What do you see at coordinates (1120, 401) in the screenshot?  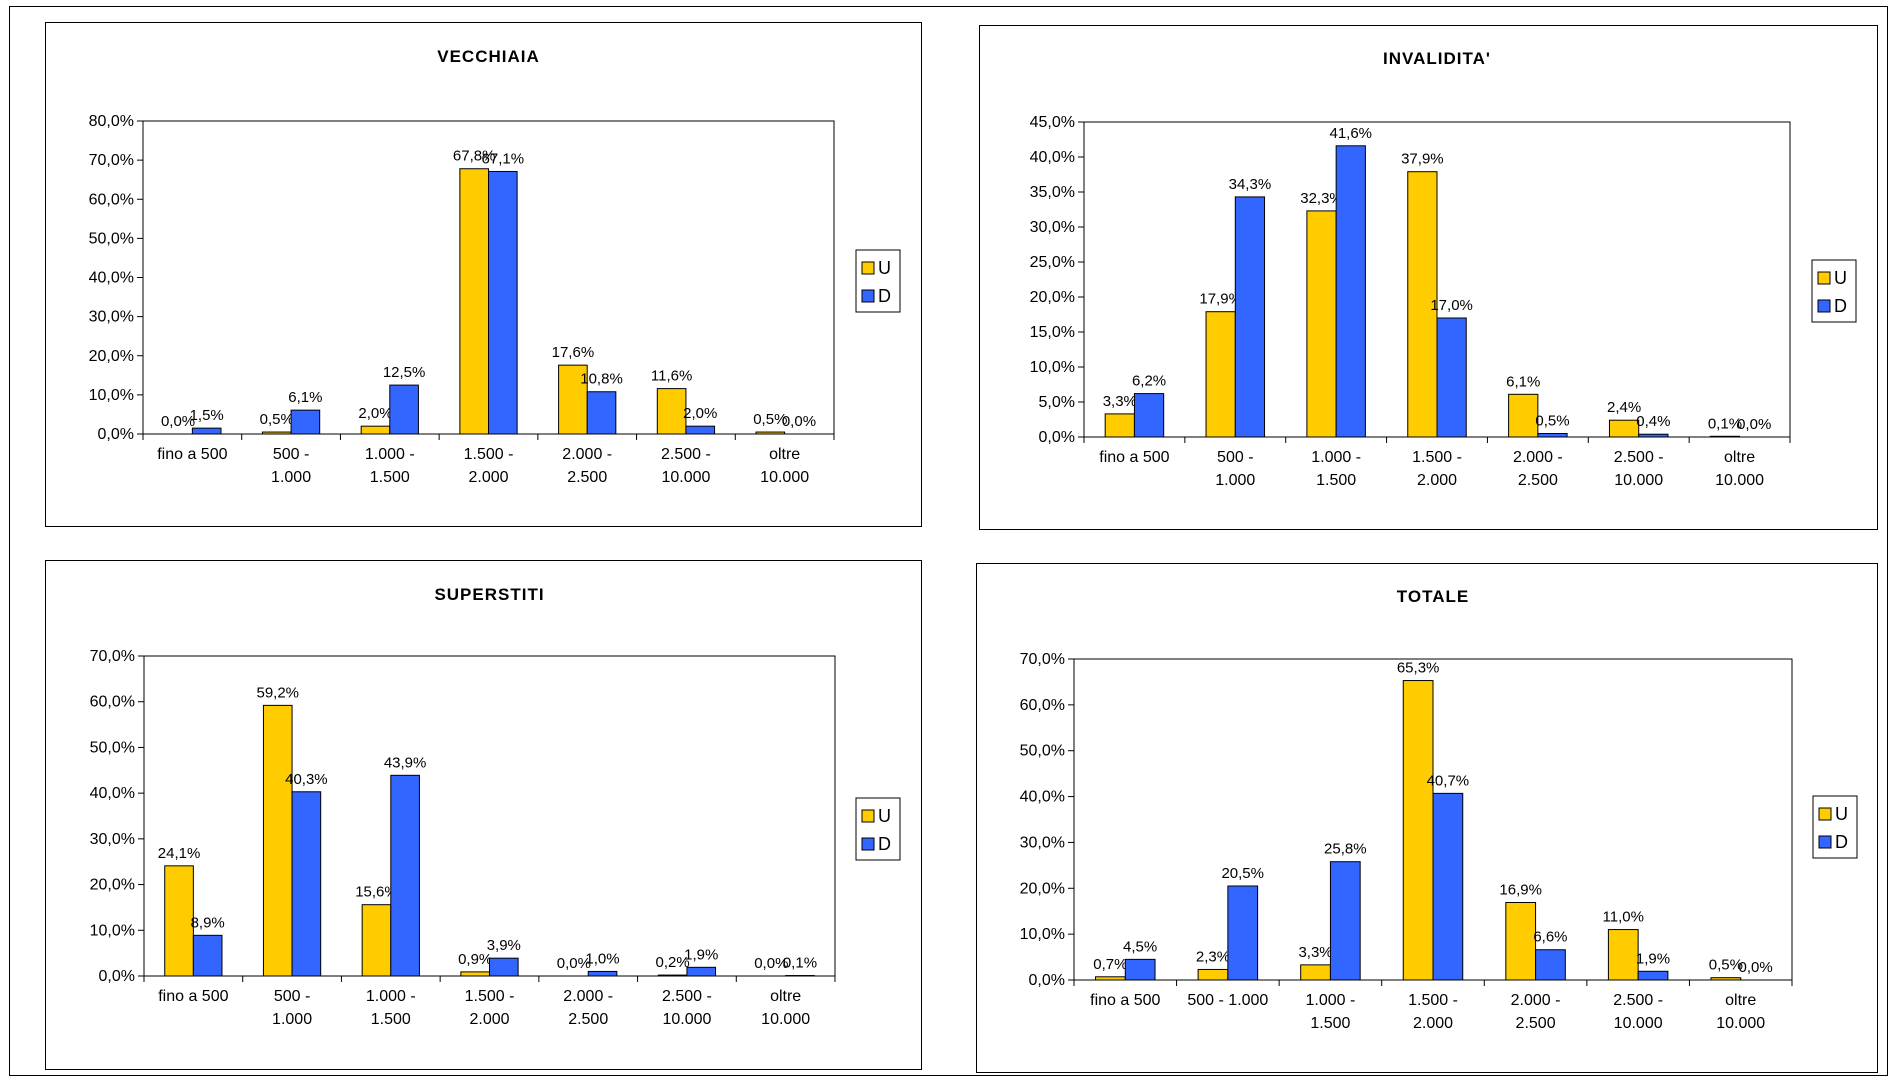 I see `data-label-u: 3,3%` at bounding box center [1120, 401].